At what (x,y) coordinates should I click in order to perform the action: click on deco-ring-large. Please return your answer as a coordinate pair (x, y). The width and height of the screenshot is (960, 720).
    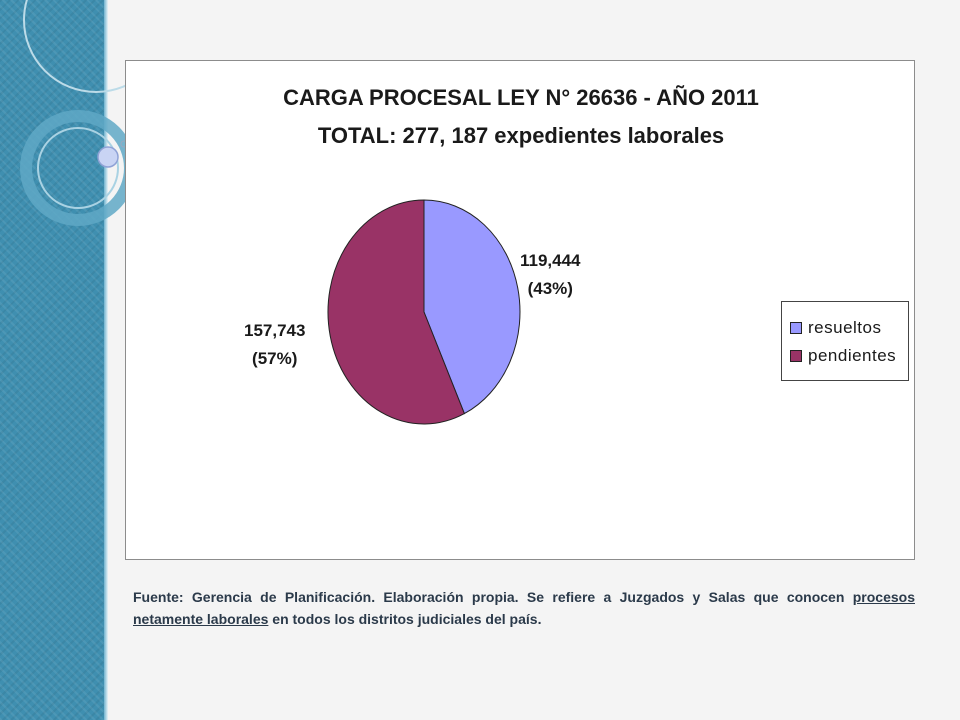
    Looking at the image, I should click on (86, 46).